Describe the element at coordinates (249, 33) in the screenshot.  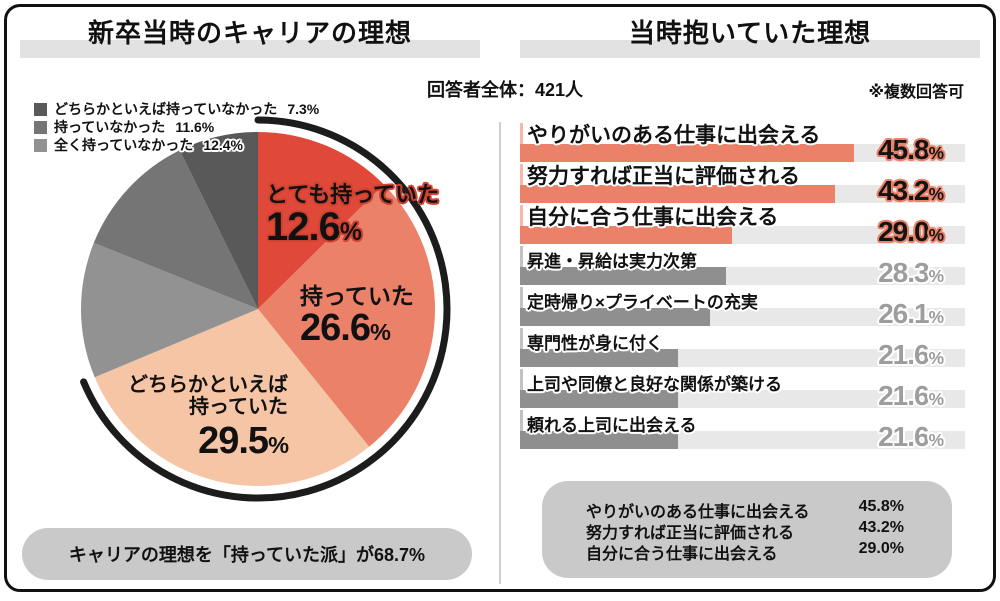
I see `left-panel-title: 新卒当時のキャリアの理想` at that location.